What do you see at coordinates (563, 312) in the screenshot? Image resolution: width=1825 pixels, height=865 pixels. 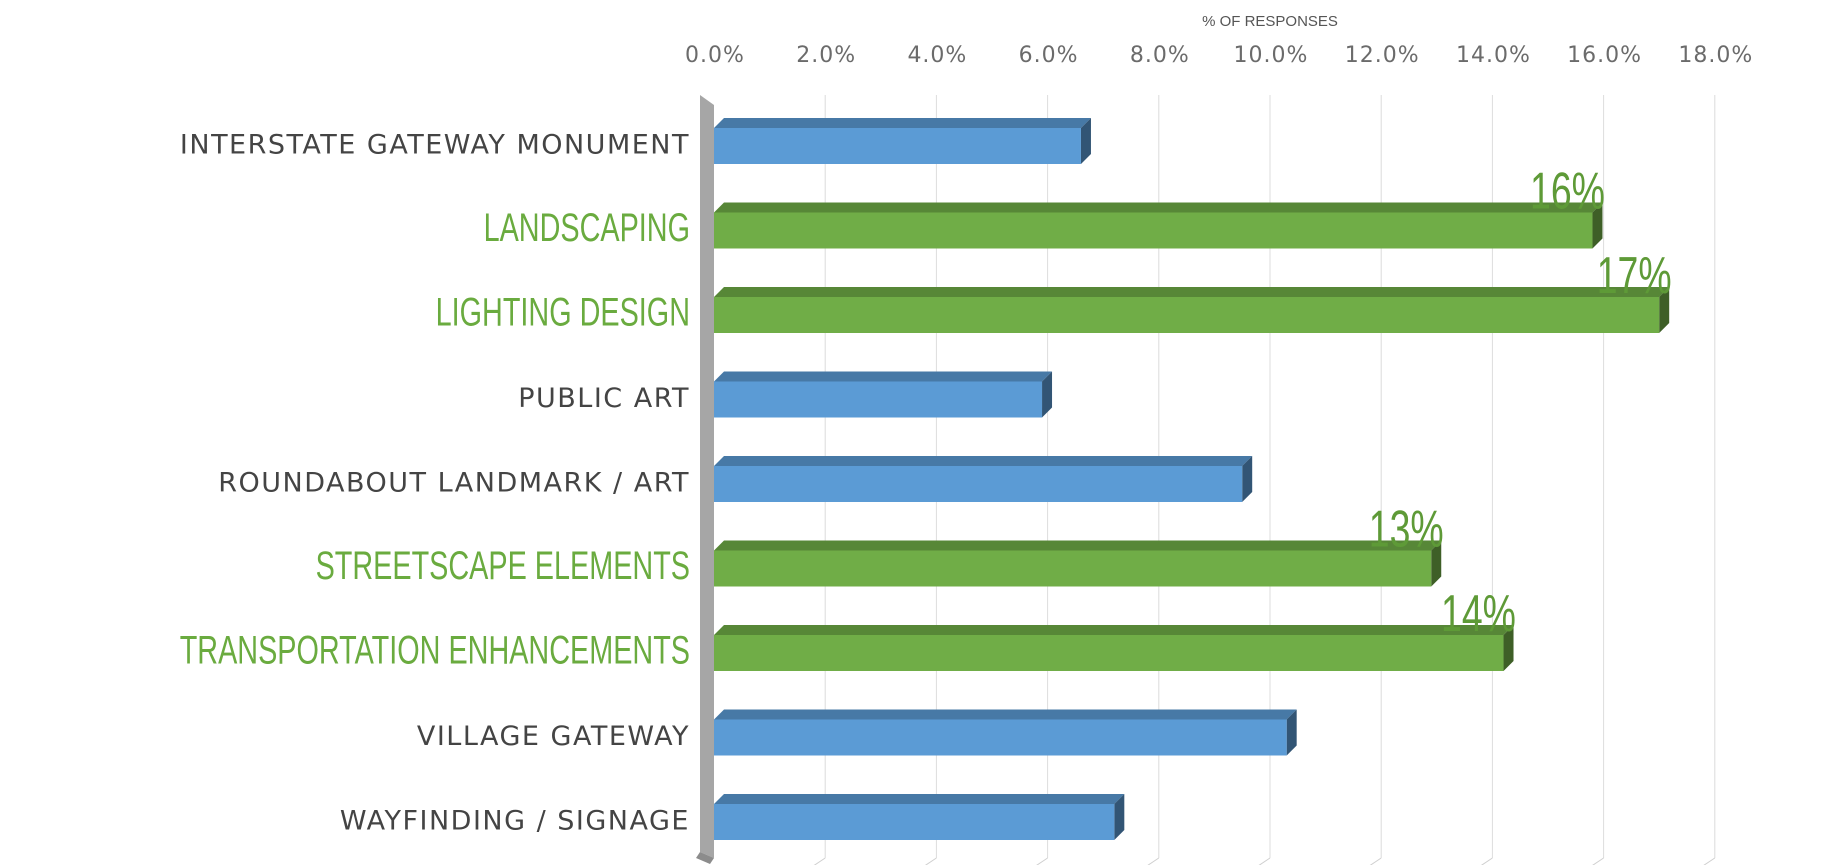 I see `category-label: LIGHTING DESIGN` at bounding box center [563, 312].